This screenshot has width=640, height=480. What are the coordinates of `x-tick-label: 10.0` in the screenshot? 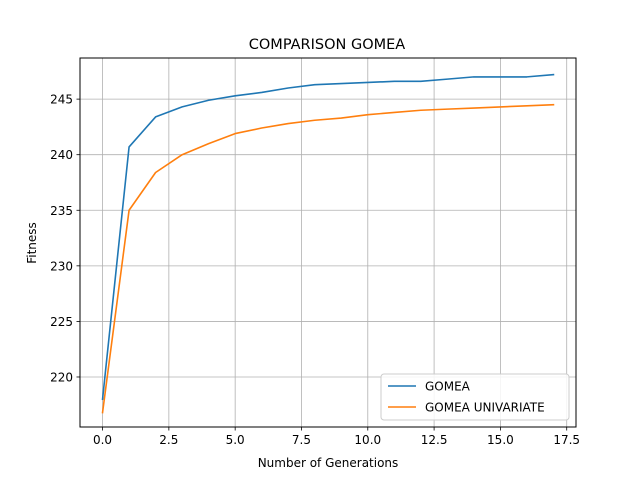 It's located at (367, 440).